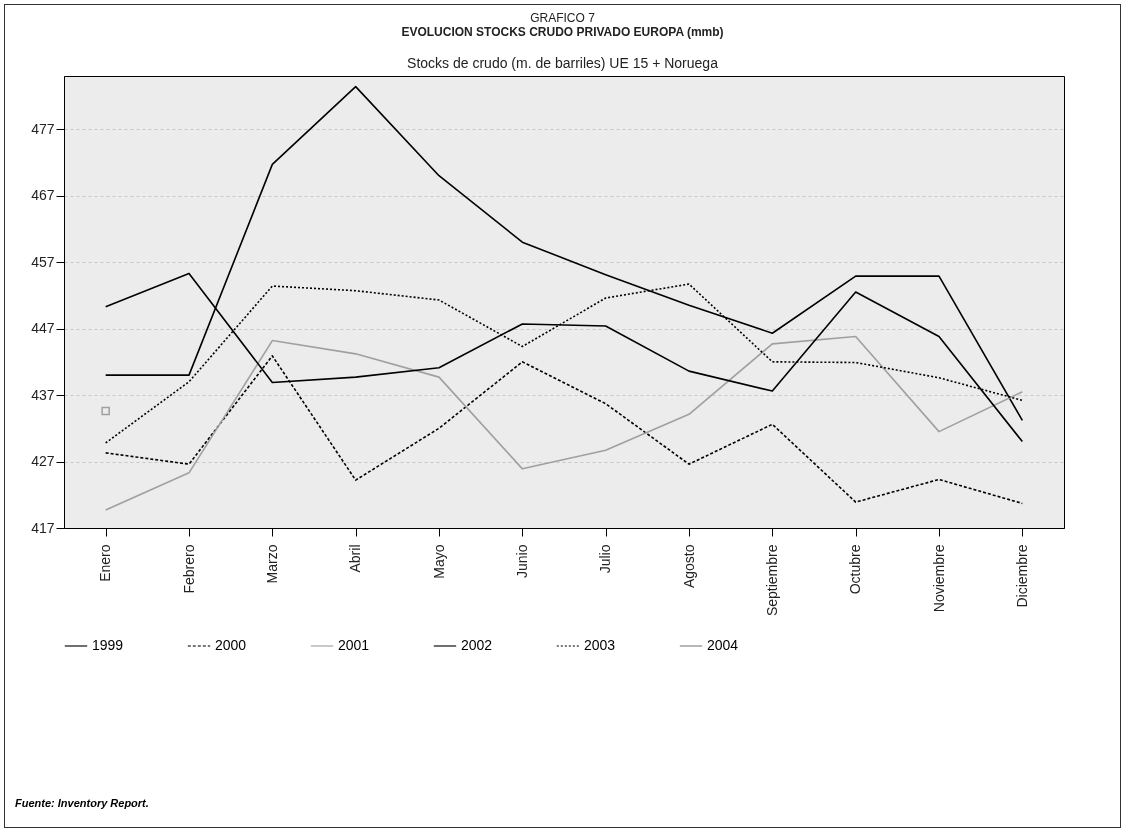 The width and height of the screenshot is (1127, 834). What do you see at coordinates (938, 578) in the screenshot?
I see `x-tick-label: Noviembre` at bounding box center [938, 578].